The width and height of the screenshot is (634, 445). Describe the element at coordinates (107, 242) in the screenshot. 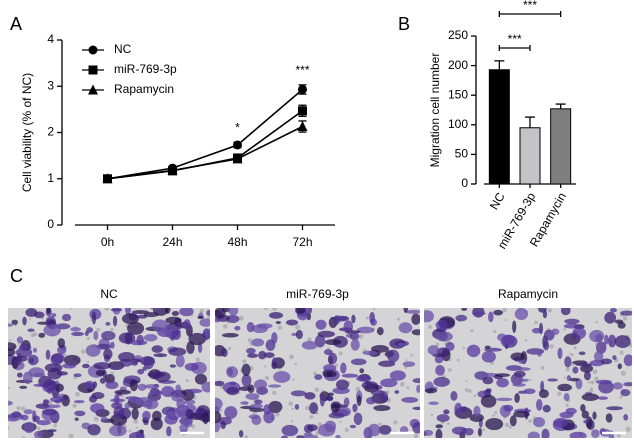

I see `x-tick-label: 0h` at that location.